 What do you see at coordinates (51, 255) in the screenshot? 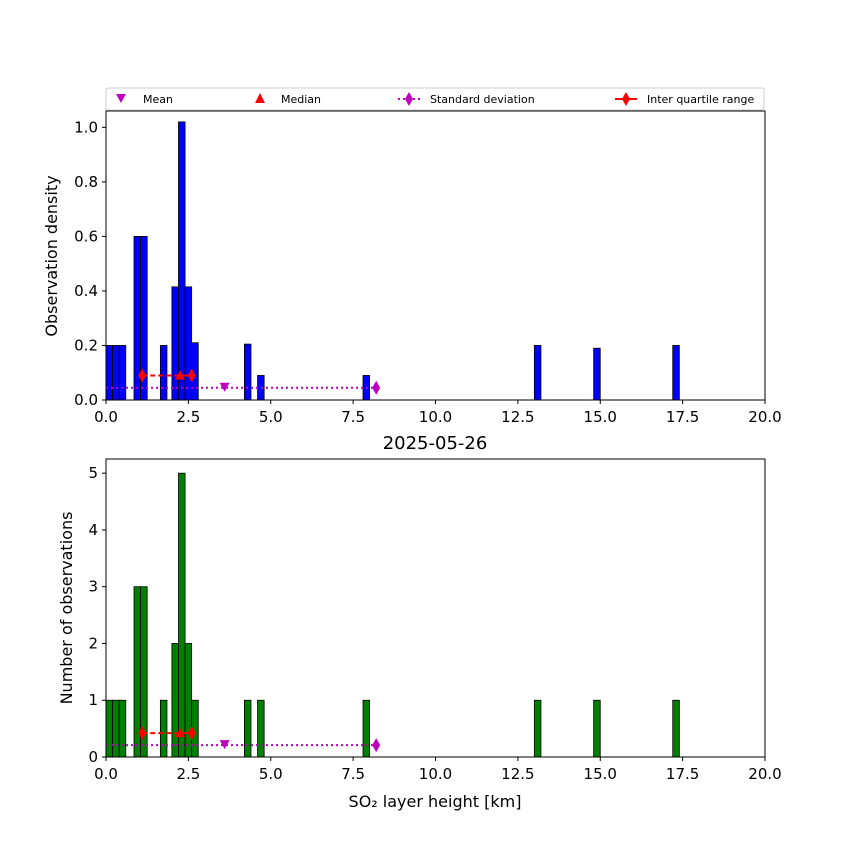
I see `density-chart-ylabel: Observation density` at bounding box center [51, 255].